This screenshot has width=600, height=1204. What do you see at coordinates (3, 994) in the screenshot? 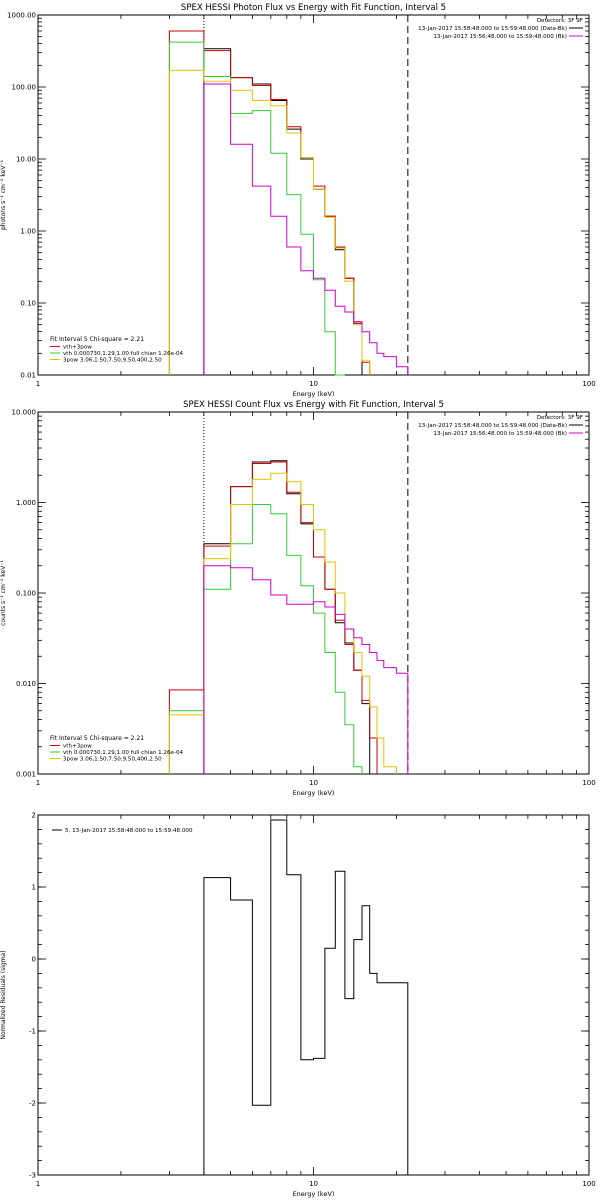
I see `y-axis-label: Normalized Residuals (sigma)` at bounding box center [3, 994].